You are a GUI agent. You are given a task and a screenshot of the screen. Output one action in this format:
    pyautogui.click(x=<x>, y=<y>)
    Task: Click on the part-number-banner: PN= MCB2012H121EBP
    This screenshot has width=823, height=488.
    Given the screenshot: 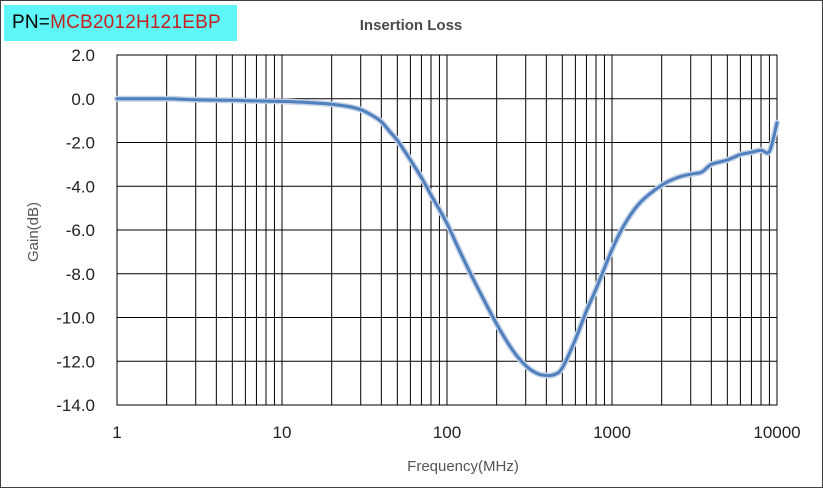 What is the action you would take?
    pyautogui.click(x=120, y=23)
    